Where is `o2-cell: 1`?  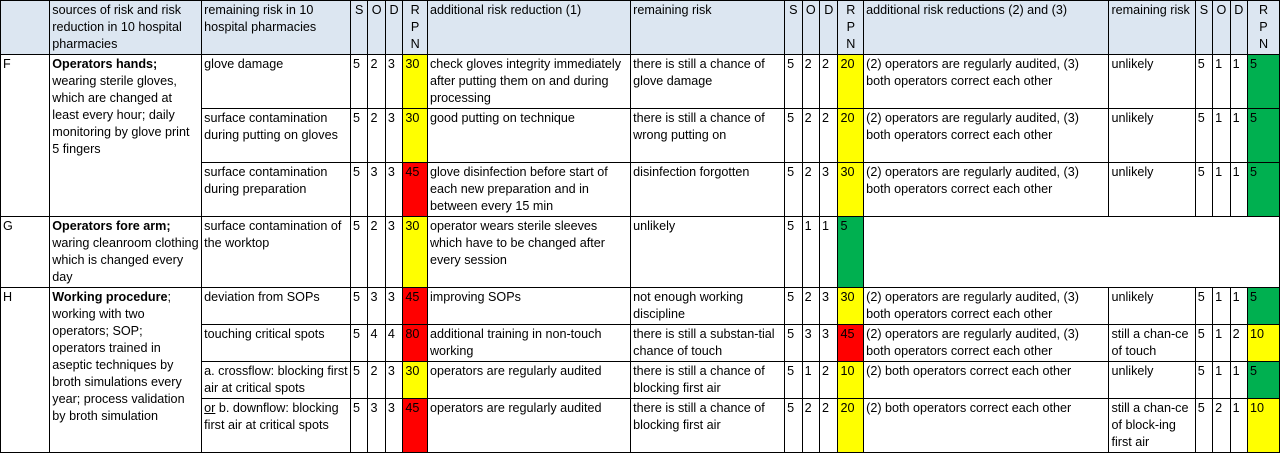
o2-cell: 1 is located at coordinates (811, 252).